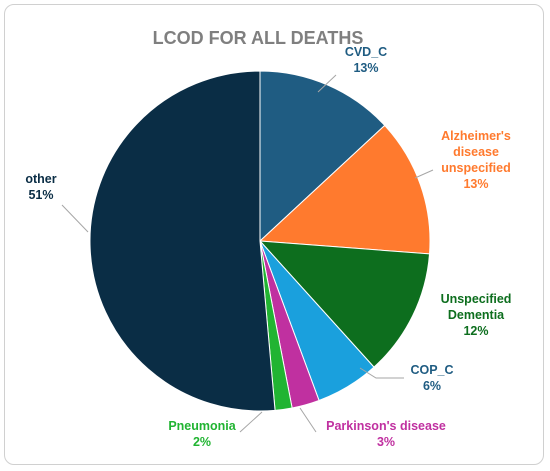 Image resolution: width=550 pixels, height=471 pixels. I want to click on data-label-parkinson-s-disease: Parkinson's disease 3%, so click(386, 434).